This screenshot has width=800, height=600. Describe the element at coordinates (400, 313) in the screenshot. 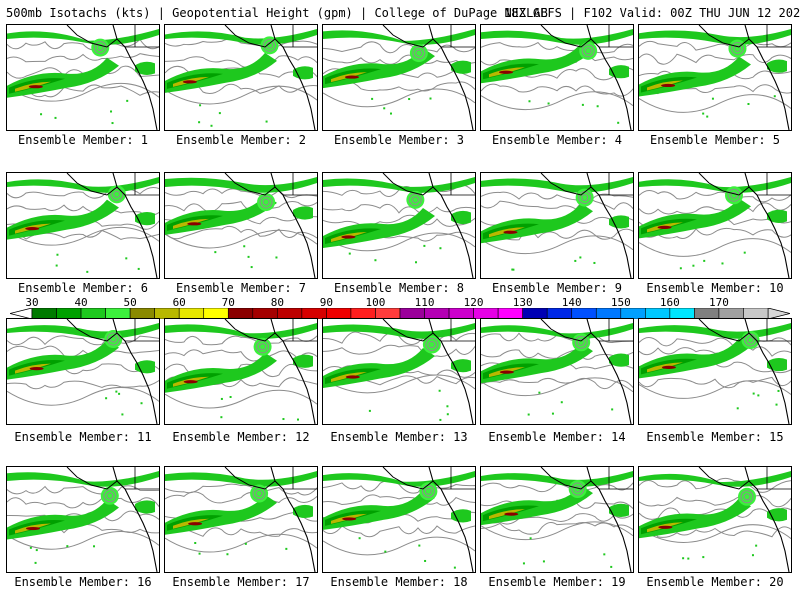

I see `wind-speed-colorbar` at that location.